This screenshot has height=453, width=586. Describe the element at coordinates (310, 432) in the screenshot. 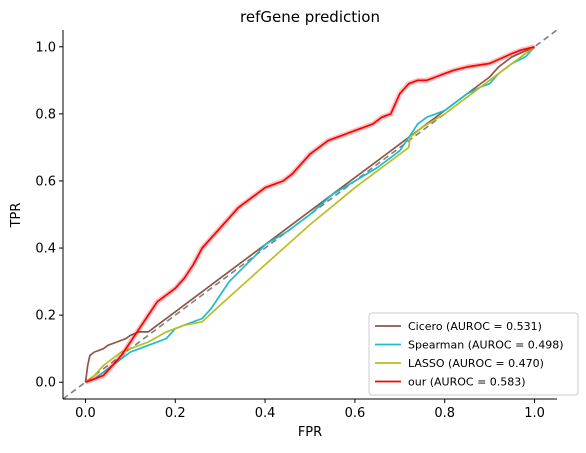

I see `x-axis-title: FPR` at that location.